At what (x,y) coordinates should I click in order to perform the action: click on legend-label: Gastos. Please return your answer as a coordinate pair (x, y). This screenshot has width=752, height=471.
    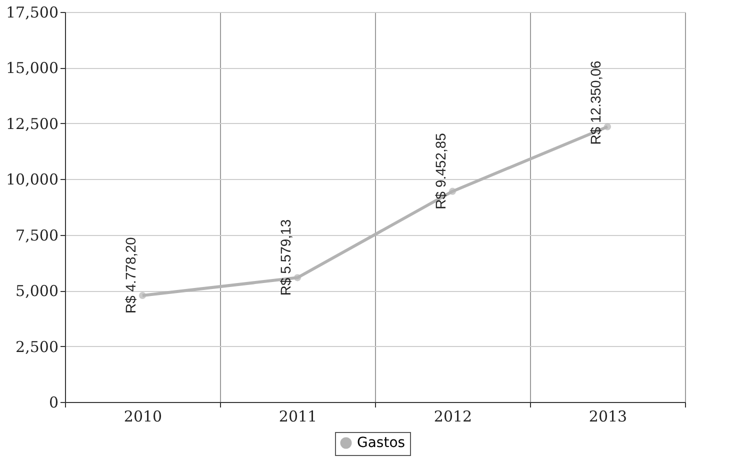
    Looking at the image, I should click on (381, 443).